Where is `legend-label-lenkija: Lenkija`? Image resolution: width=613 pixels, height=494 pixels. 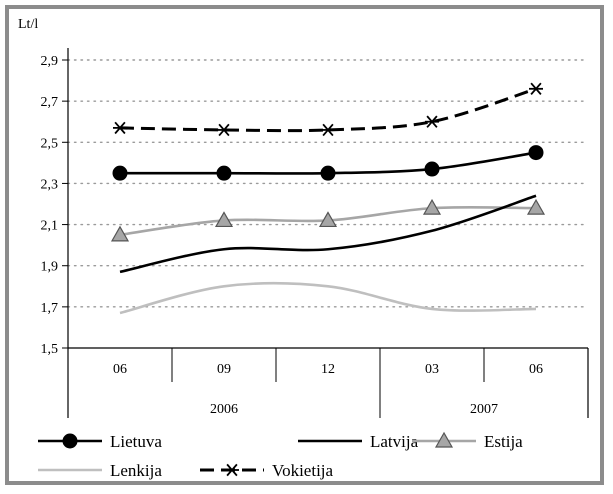 legend-label-lenkija: Lenkija is located at coordinates (136, 470).